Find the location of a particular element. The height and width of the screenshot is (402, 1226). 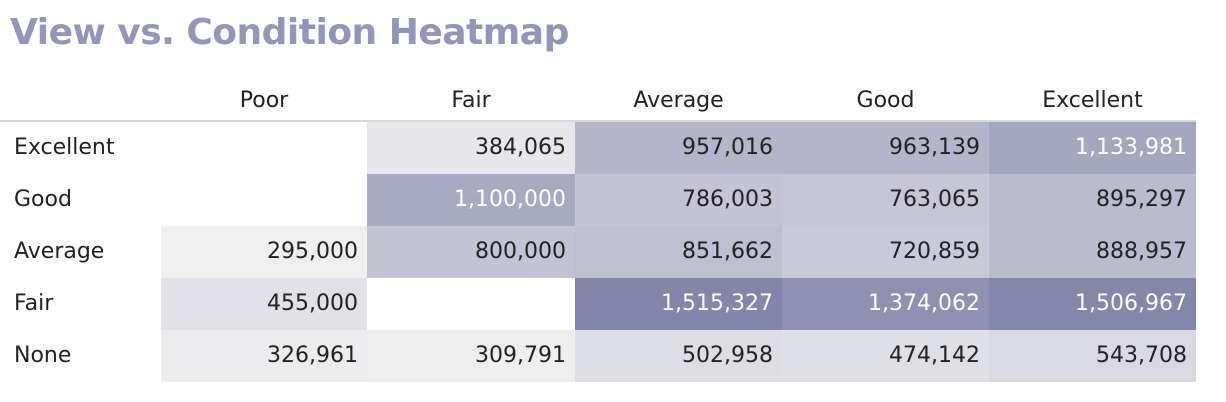

heatmap-cell-good-excellent: 895,297 is located at coordinates (1092, 200).